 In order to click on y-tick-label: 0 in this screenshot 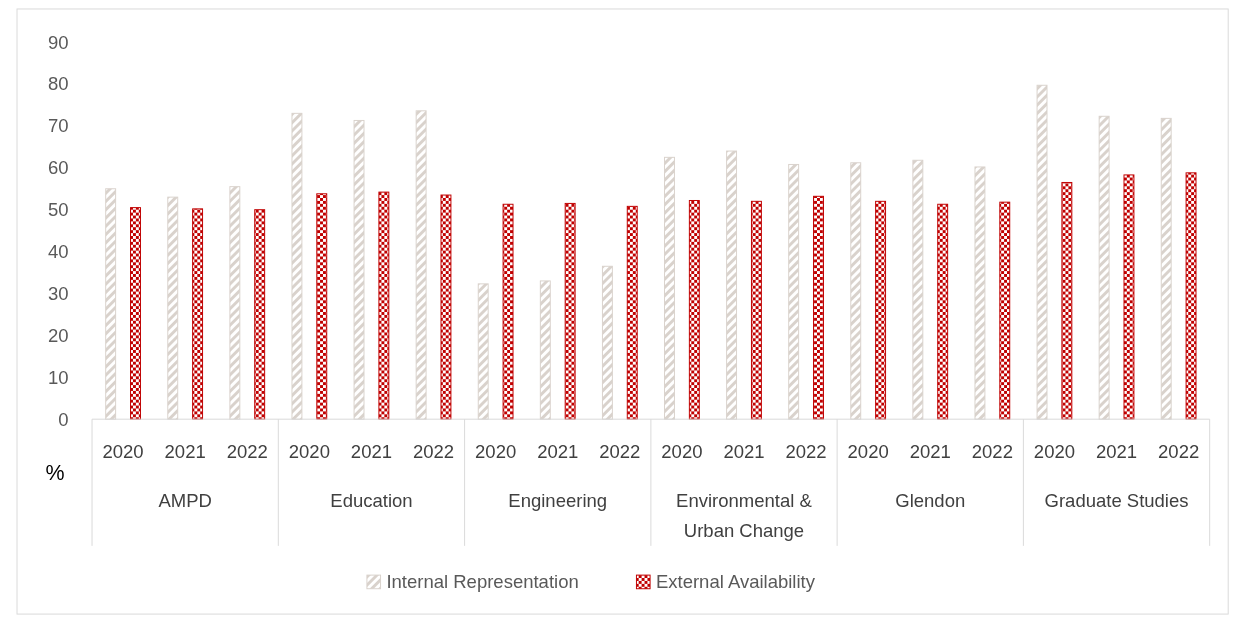, I will do `click(63, 419)`.